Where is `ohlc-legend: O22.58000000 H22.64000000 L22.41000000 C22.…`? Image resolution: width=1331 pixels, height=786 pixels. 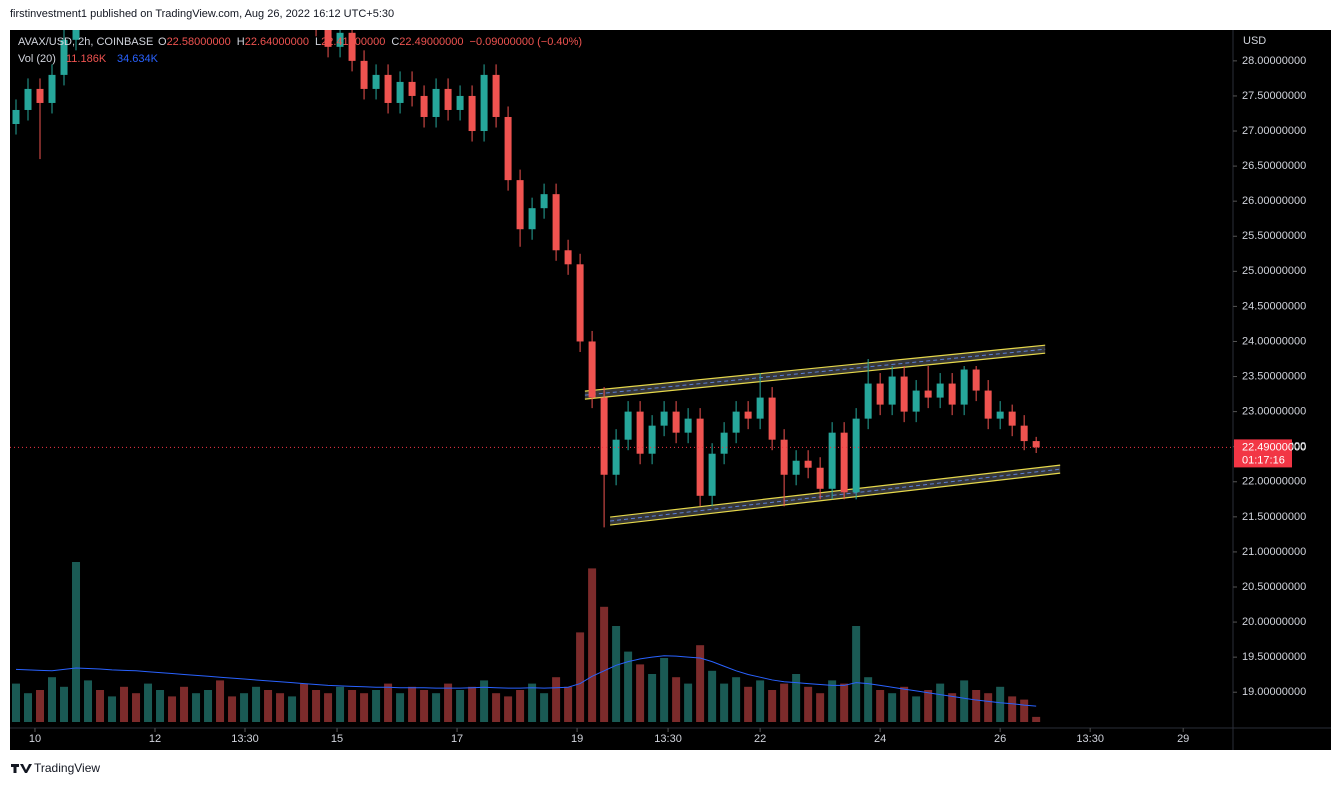
ohlc-legend: O22.58000000 H22.64000000 L22.41000000 C22.… is located at coordinates (370, 42).